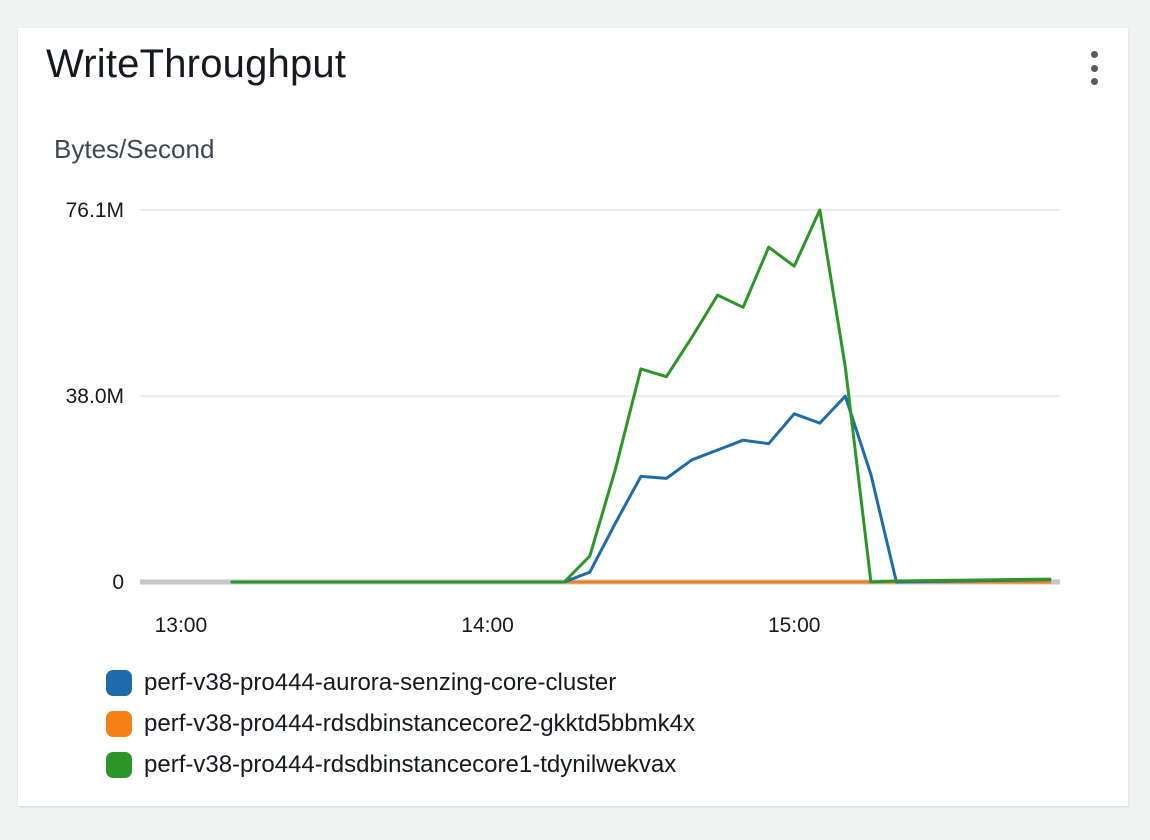 The width and height of the screenshot is (1150, 840). I want to click on vertical-ellipsis-icon, so click(1094, 68).